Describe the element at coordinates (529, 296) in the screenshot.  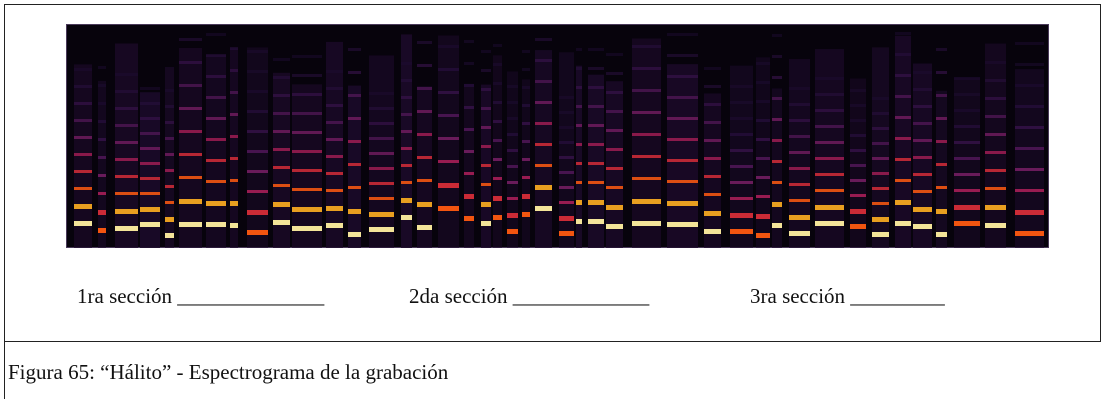
I see `section-label: 2da sección _____________` at that location.